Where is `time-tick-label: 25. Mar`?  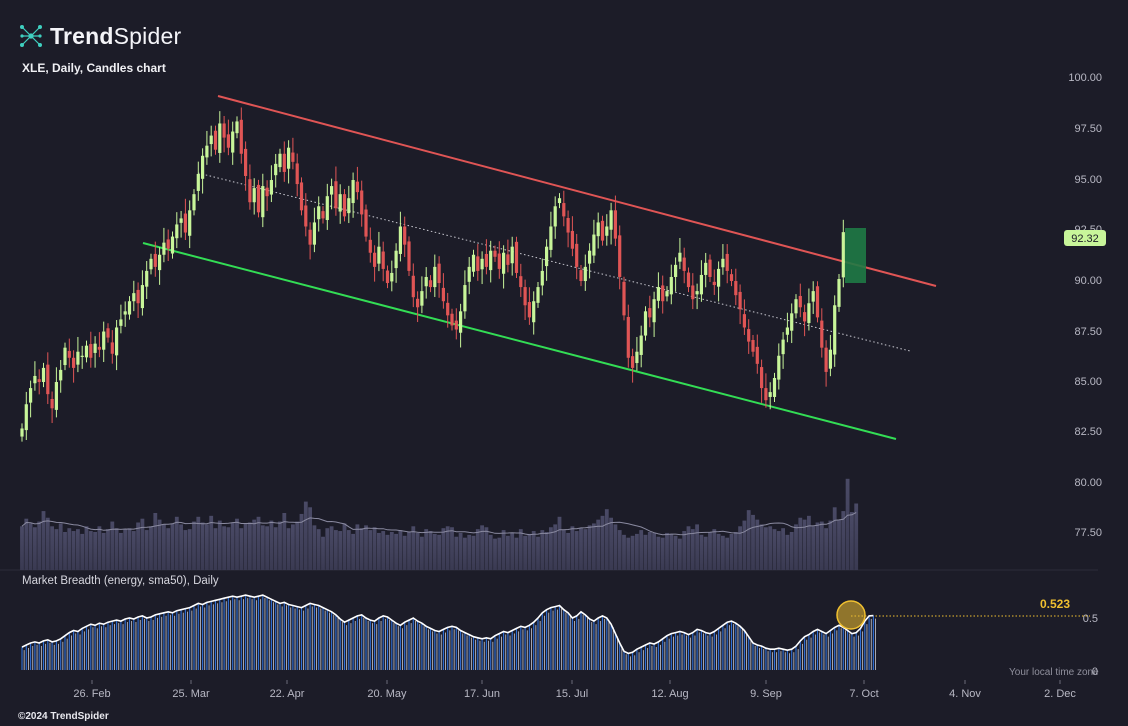 time-tick-label: 25. Mar is located at coordinates (191, 694).